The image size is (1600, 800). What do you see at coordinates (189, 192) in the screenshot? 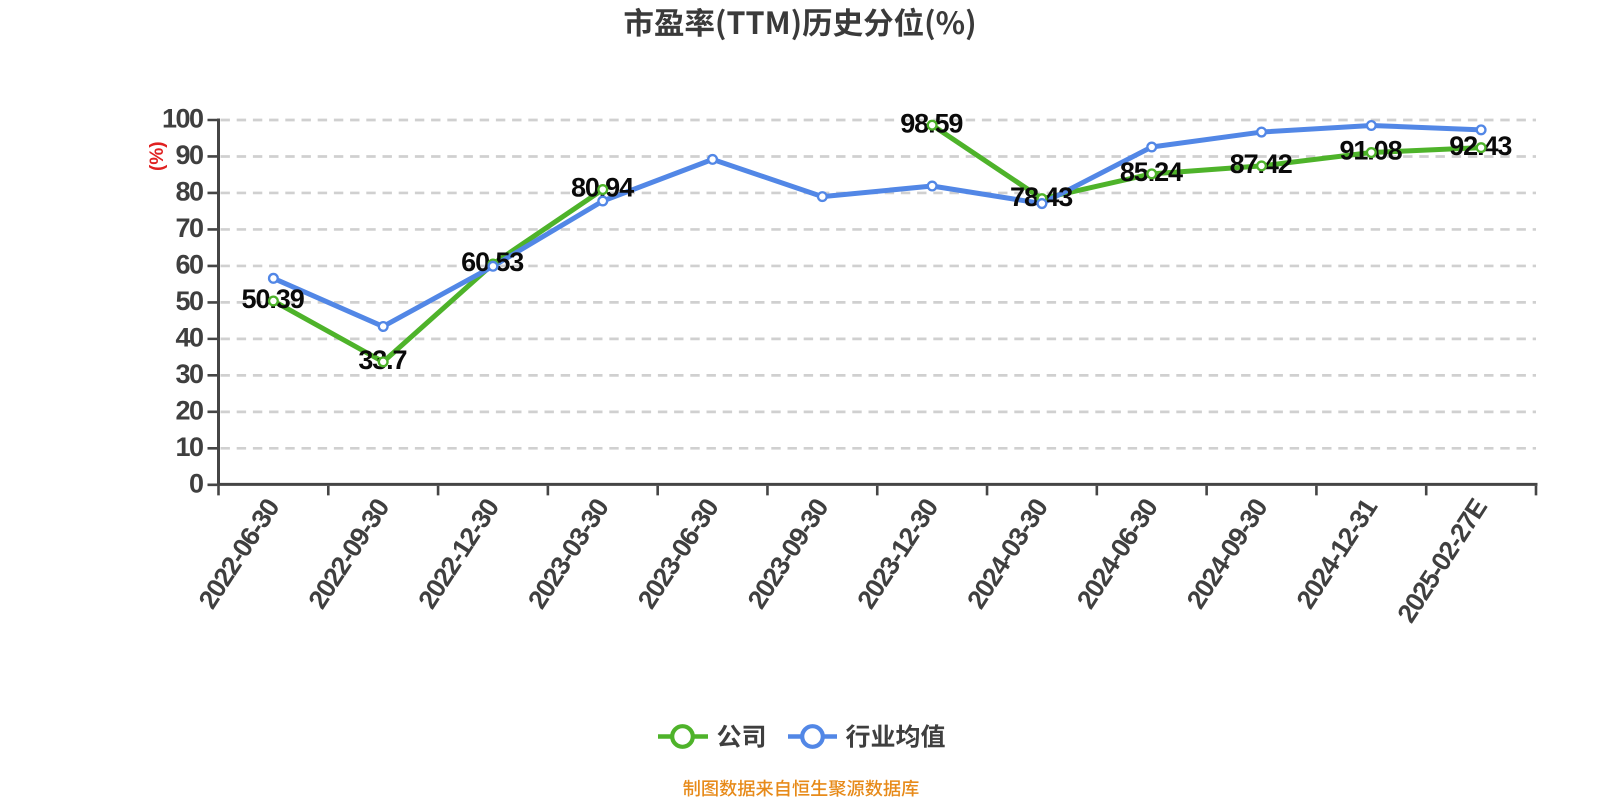
I see `svg-text: 80` at bounding box center [189, 192].